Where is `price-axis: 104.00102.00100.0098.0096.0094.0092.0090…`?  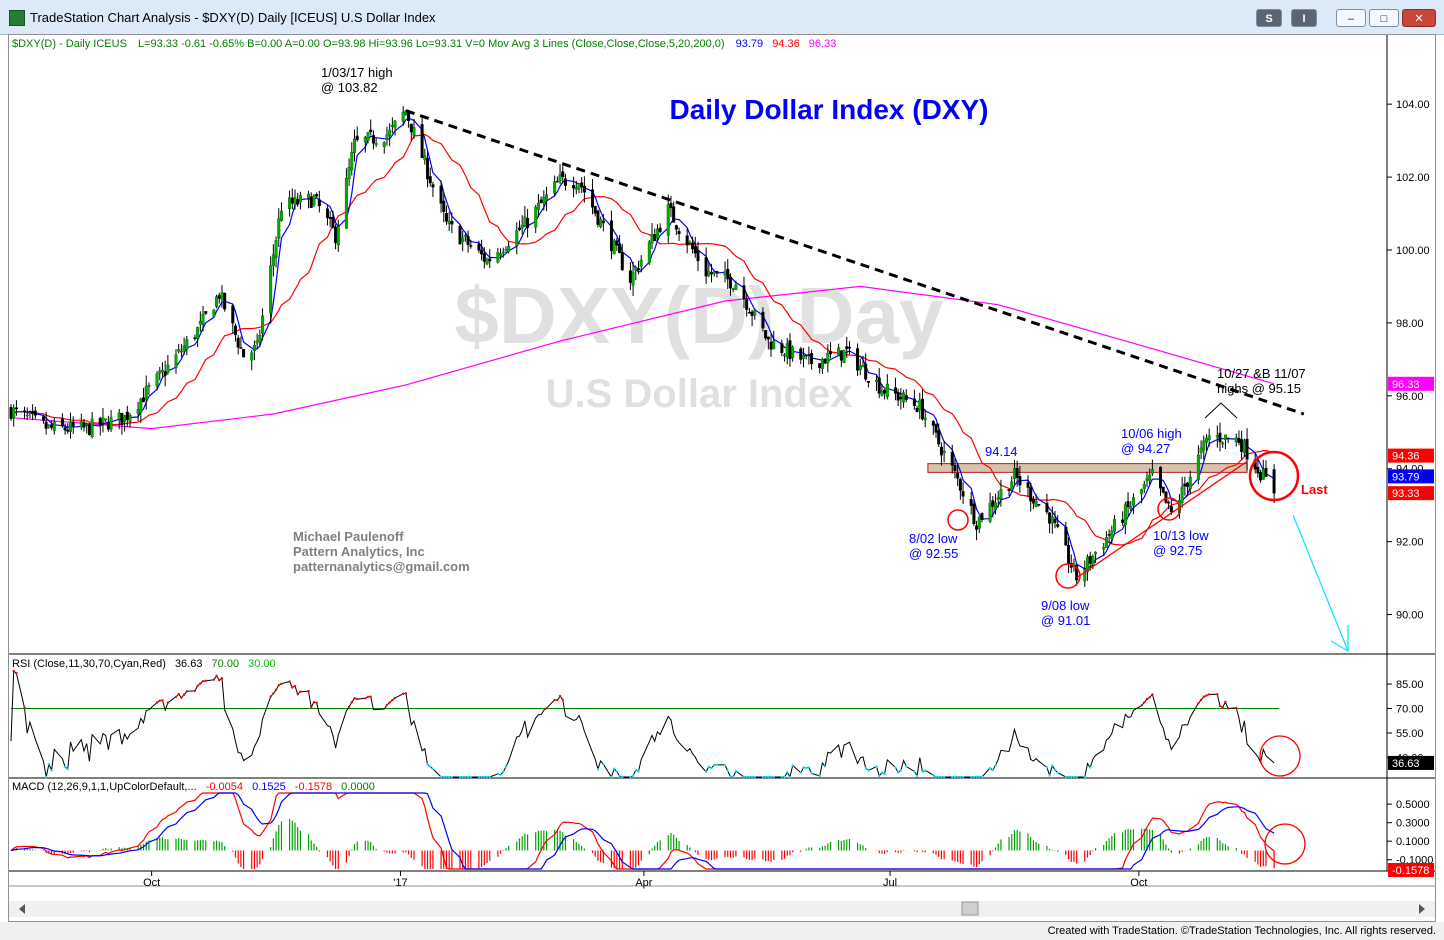 price-axis: 104.00102.00100.0098.0096.0094.0092.0090… is located at coordinates (1408, 360).